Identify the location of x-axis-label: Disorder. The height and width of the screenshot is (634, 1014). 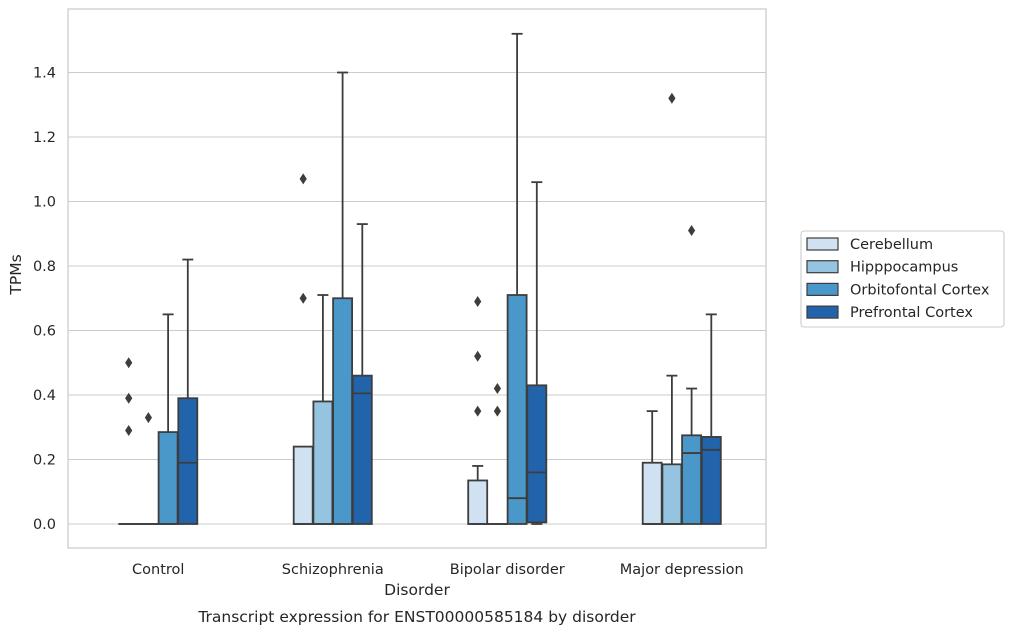
(417, 590).